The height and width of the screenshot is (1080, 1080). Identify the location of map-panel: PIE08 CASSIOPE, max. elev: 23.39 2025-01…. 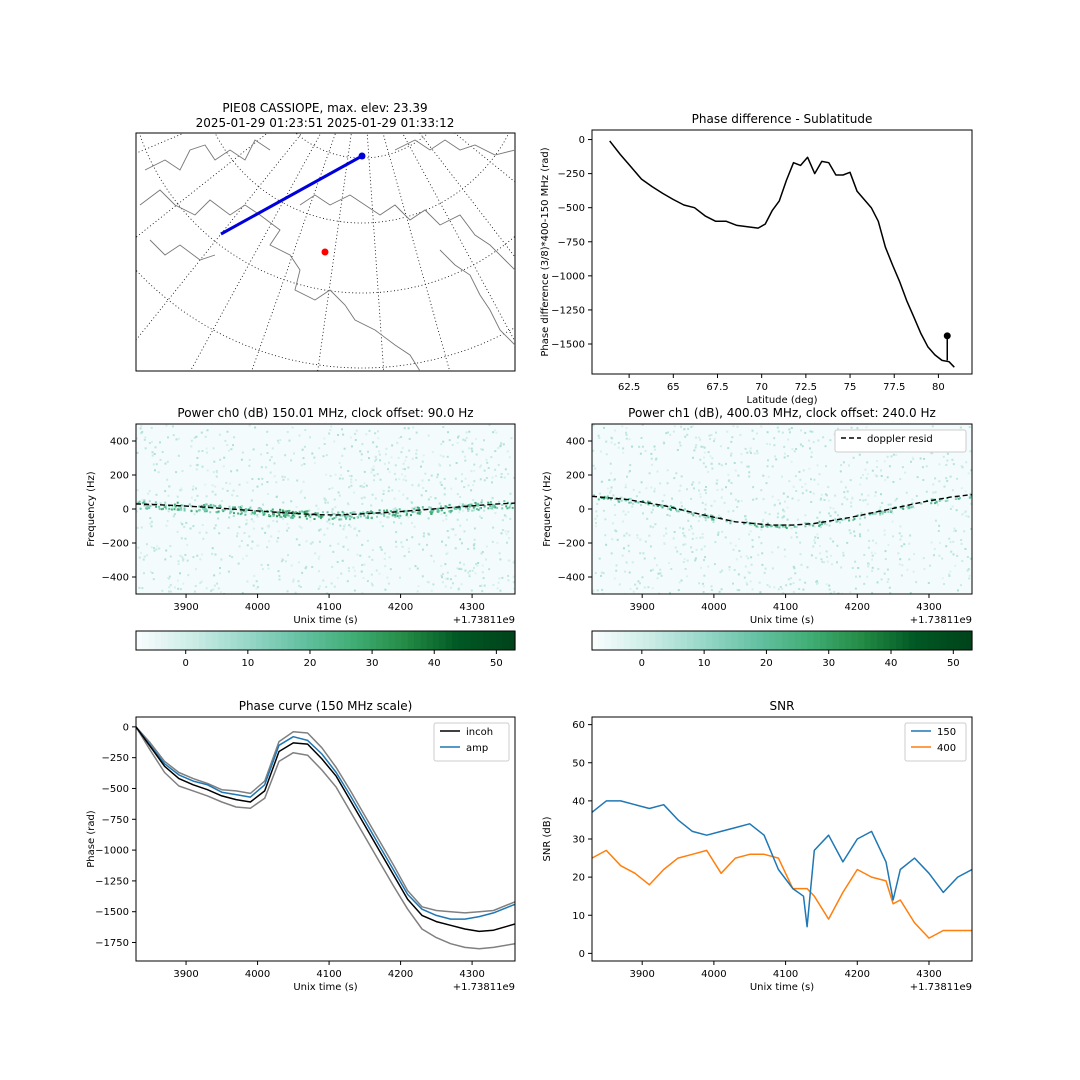
(325, 236).